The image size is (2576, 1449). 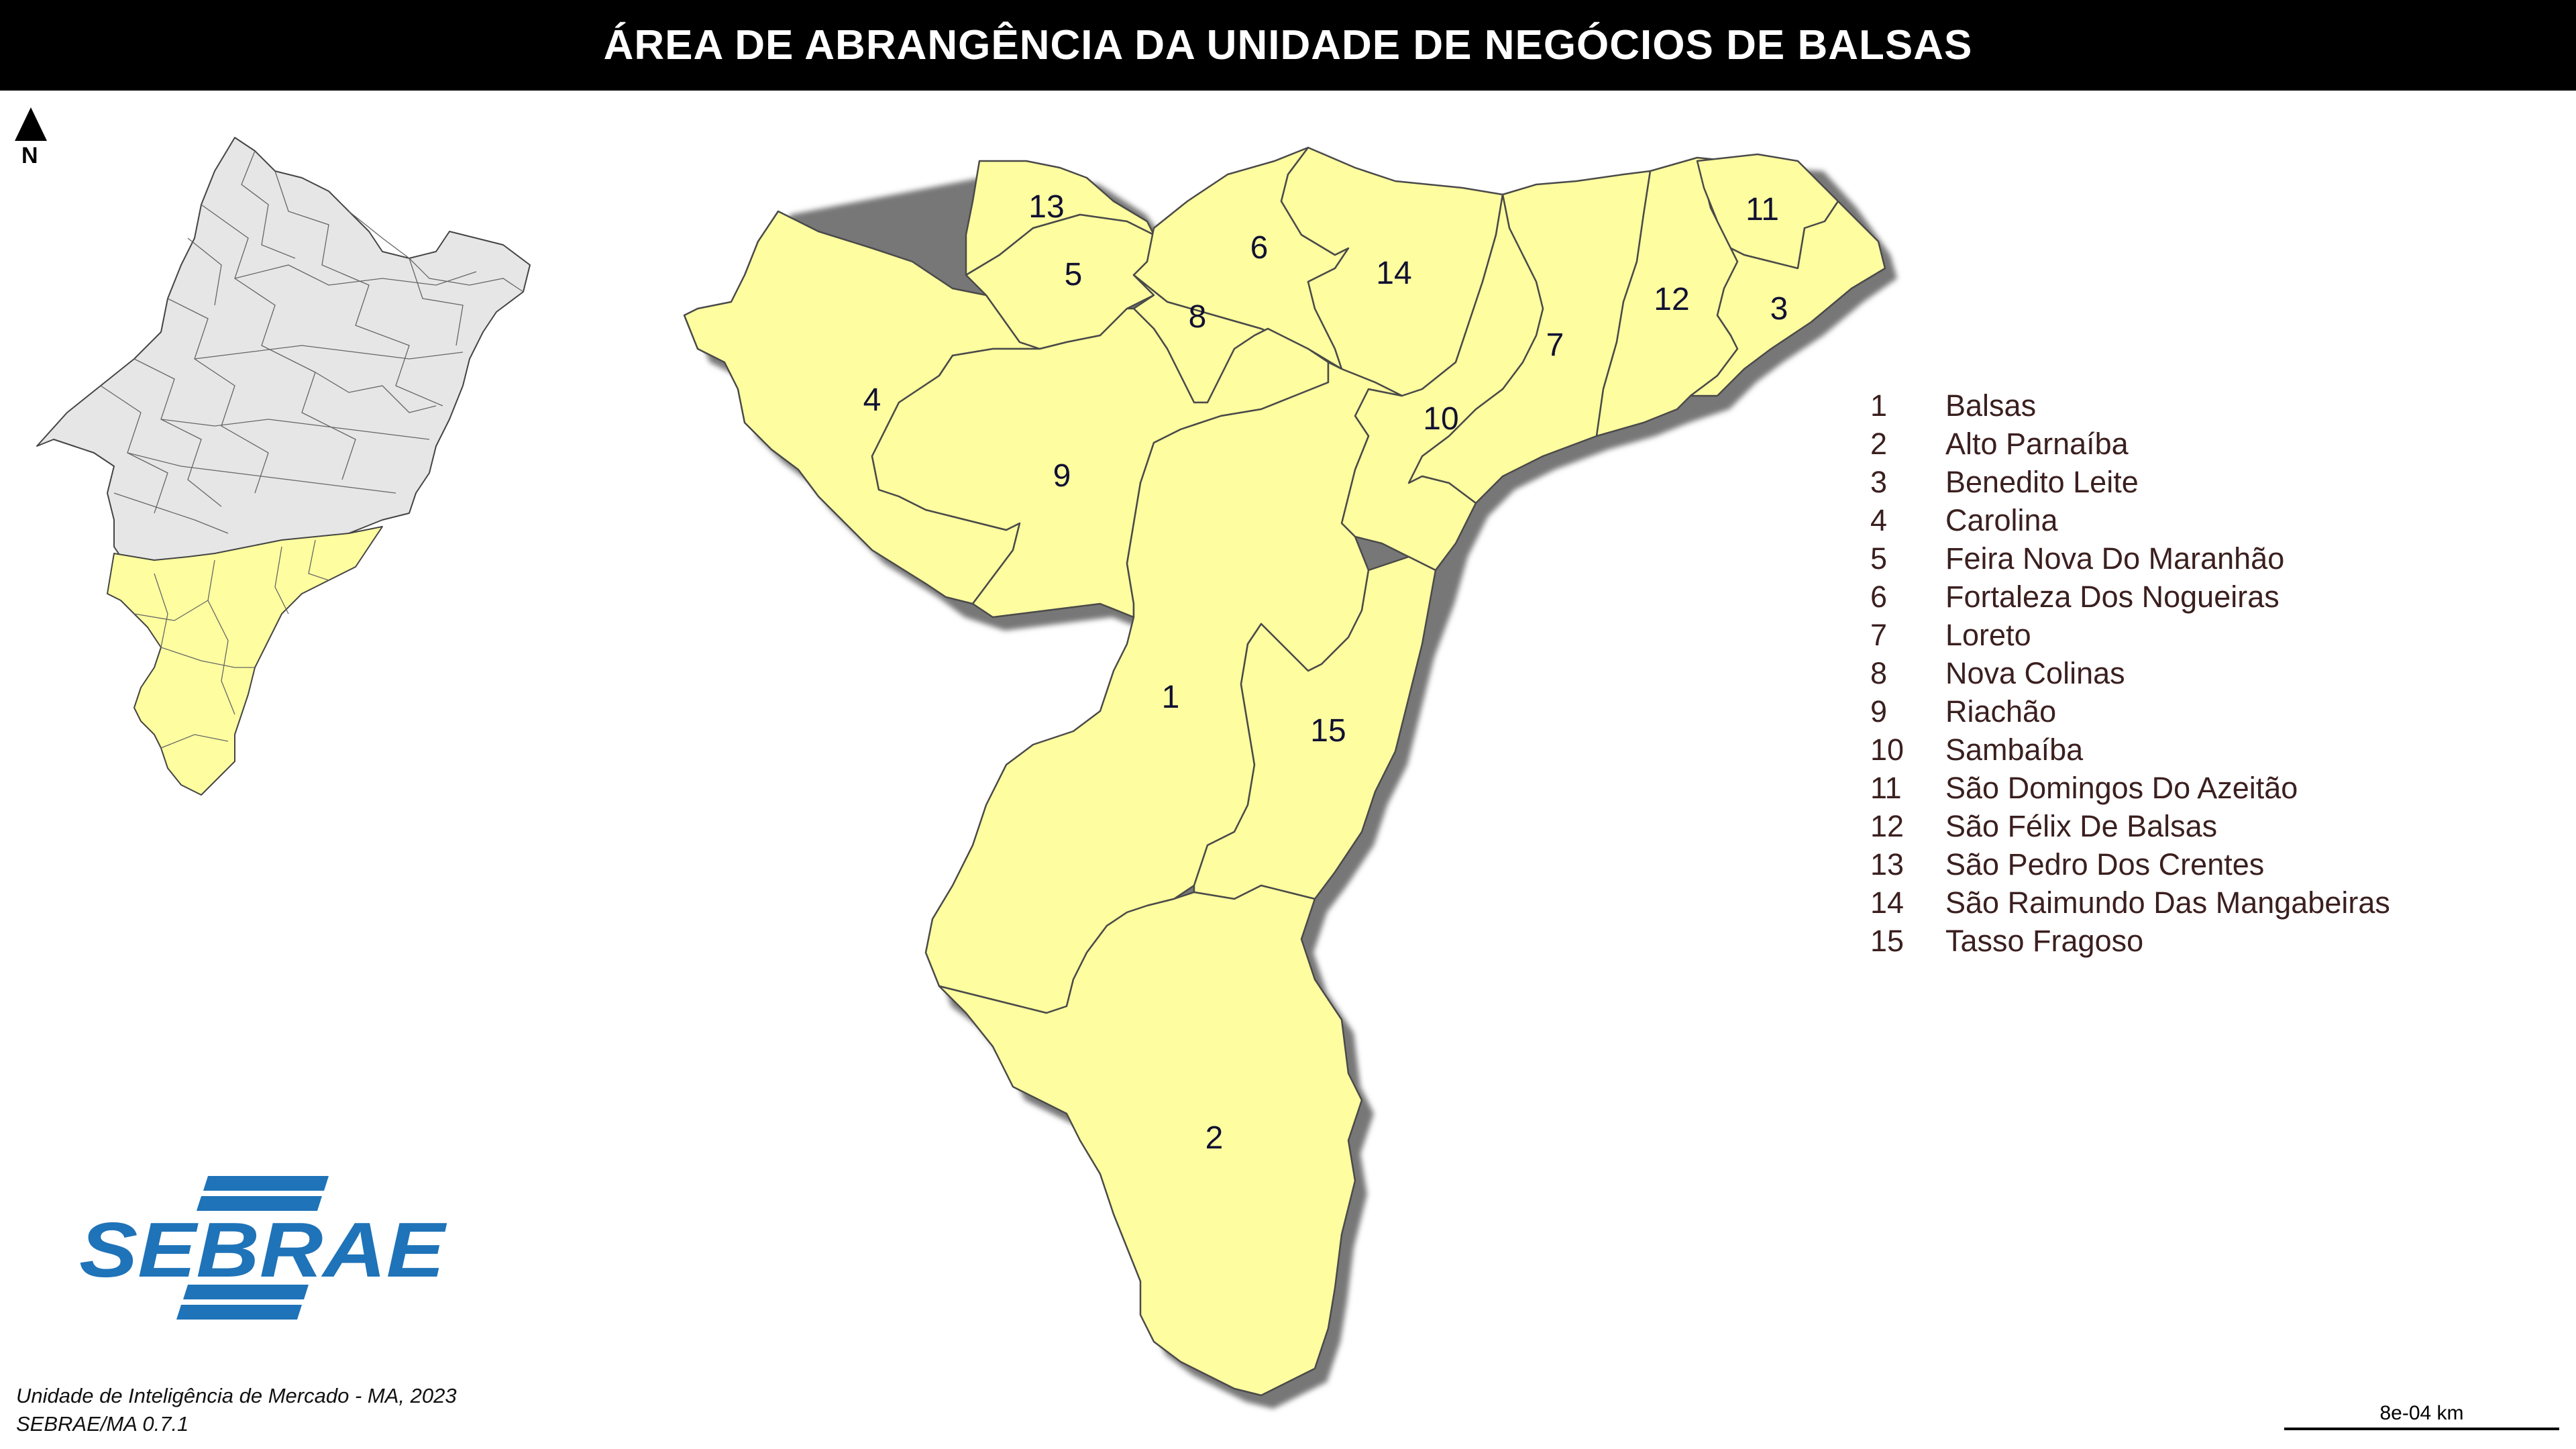 I want to click on north-arrow: N, so click(x=33, y=136).